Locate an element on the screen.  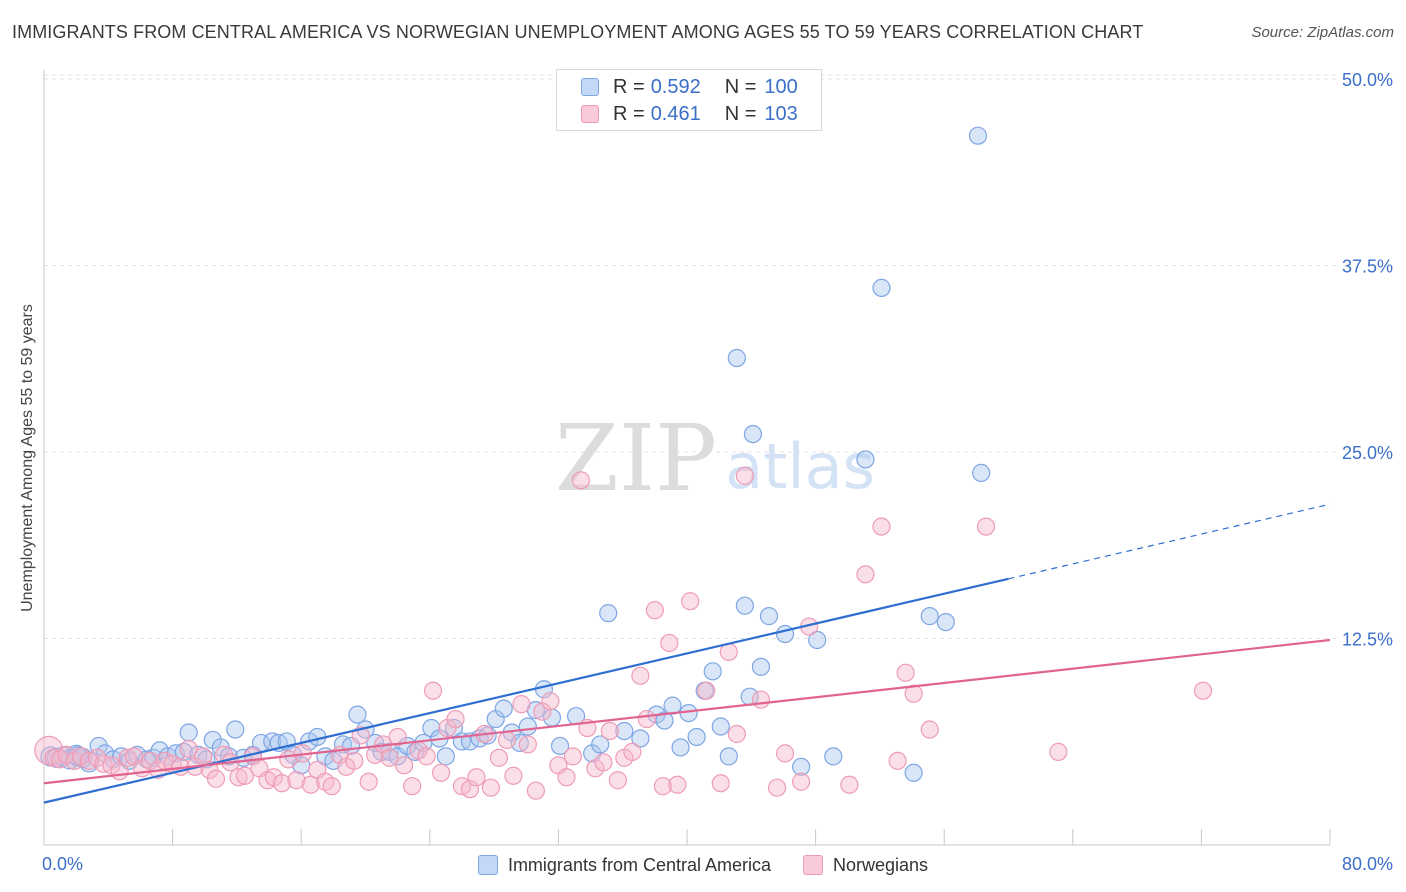
legend-n-value: 103 is located at coordinates (781, 113).